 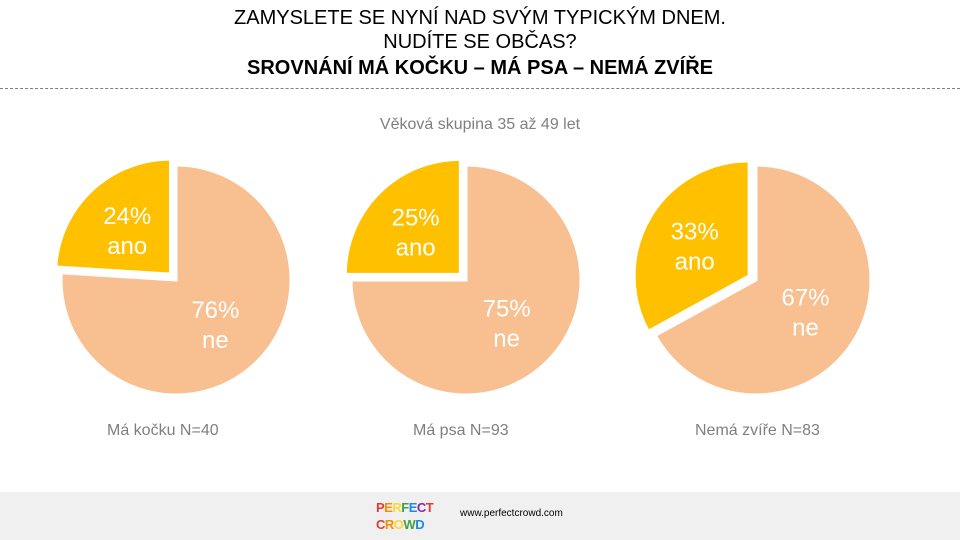 What do you see at coordinates (416, 218) in the screenshot?
I see `pie-value-ano: 25%` at bounding box center [416, 218].